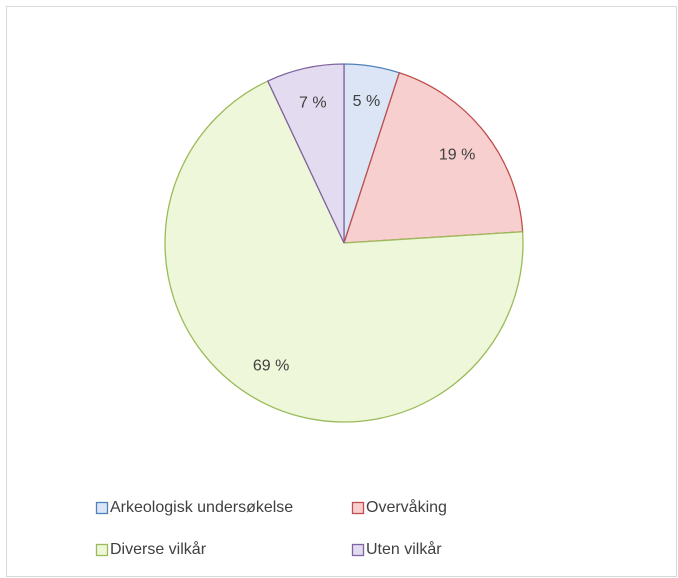 This screenshot has height=578, width=678. What do you see at coordinates (404, 549) in the screenshot?
I see `legend-label: Uten vilkår` at bounding box center [404, 549].